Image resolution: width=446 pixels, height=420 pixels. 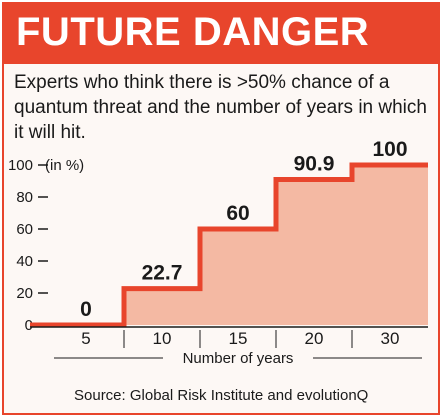 What do you see at coordinates (29, 325) in the screenshot?
I see `y-tick-label: 0` at bounding box center [29, 325].